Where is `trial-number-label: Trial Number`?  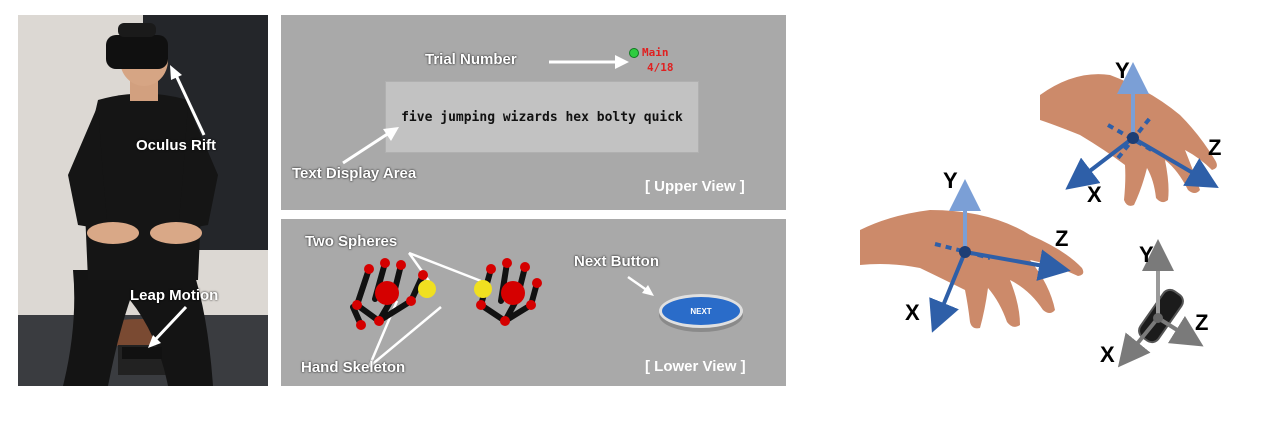
trial-number-label: Trial Number is located at coordinates (471, 59).